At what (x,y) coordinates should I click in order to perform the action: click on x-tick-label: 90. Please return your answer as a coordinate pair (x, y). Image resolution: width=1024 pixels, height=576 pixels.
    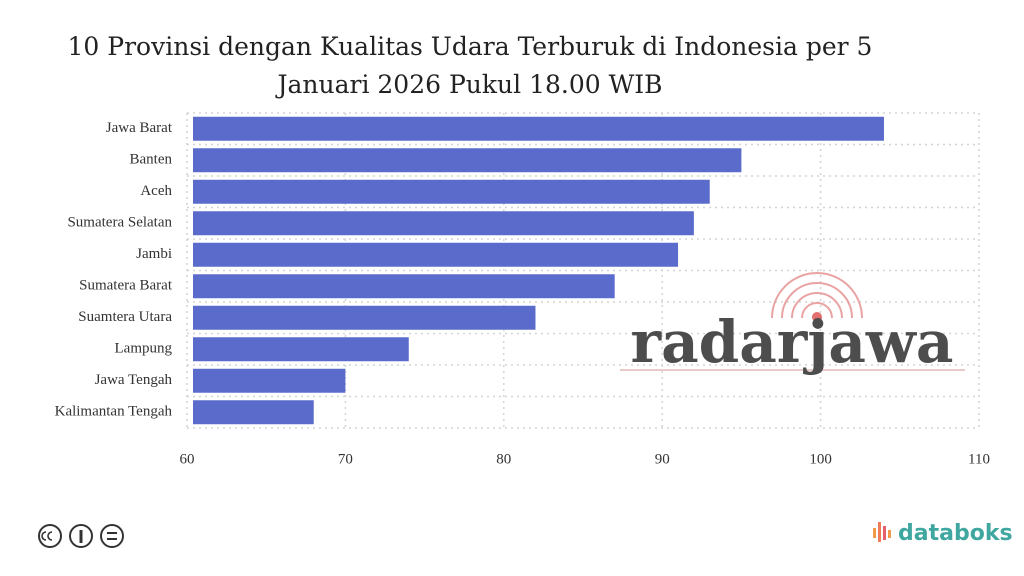
    Looking at the image, I should click on (662, 459).